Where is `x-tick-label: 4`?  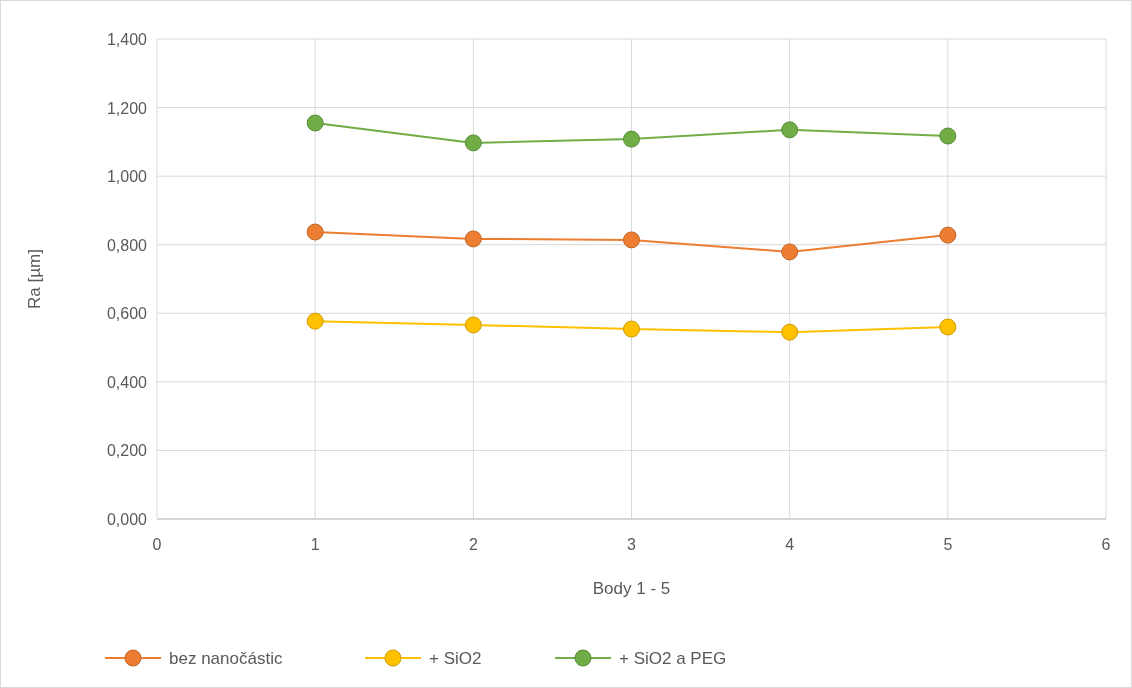 x-tick-label: 4 is located at coordinates (790, 544).